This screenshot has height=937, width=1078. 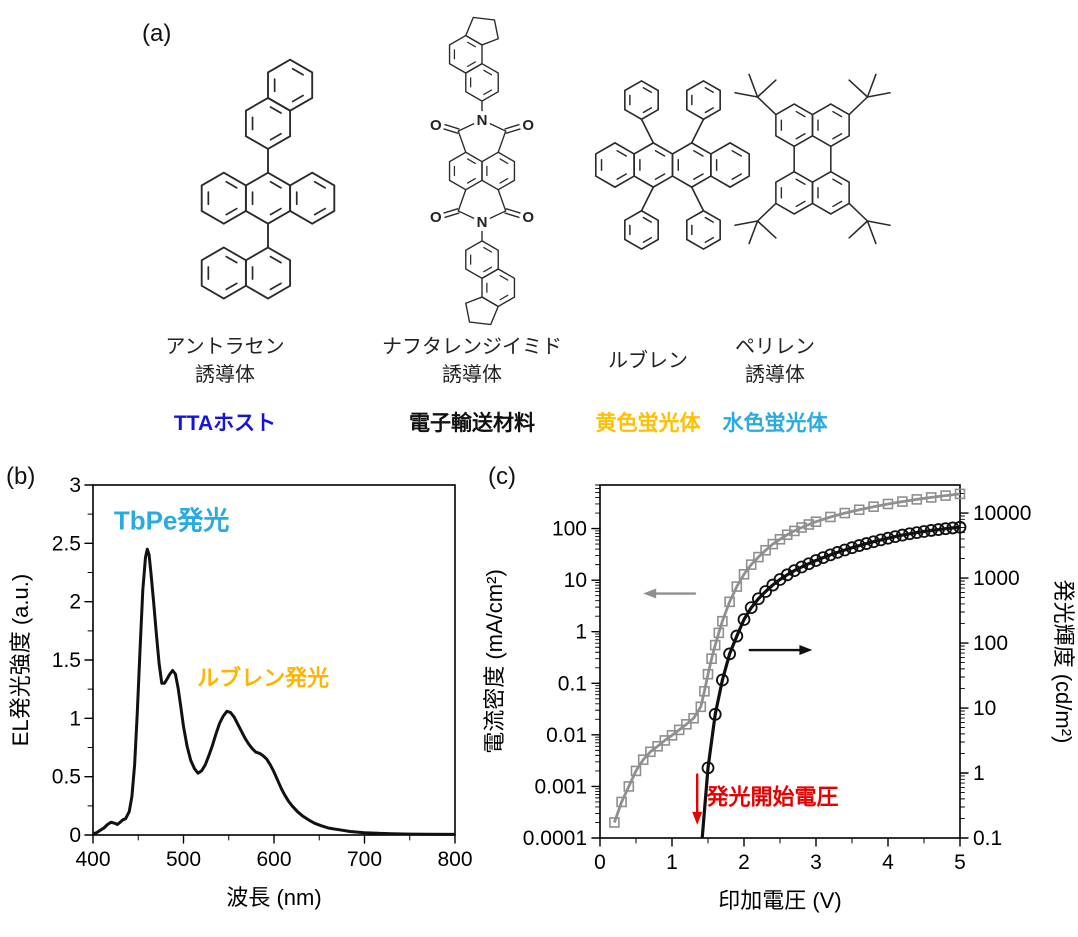 I want to click on svg-text: 800, so click(x=454, y=859).